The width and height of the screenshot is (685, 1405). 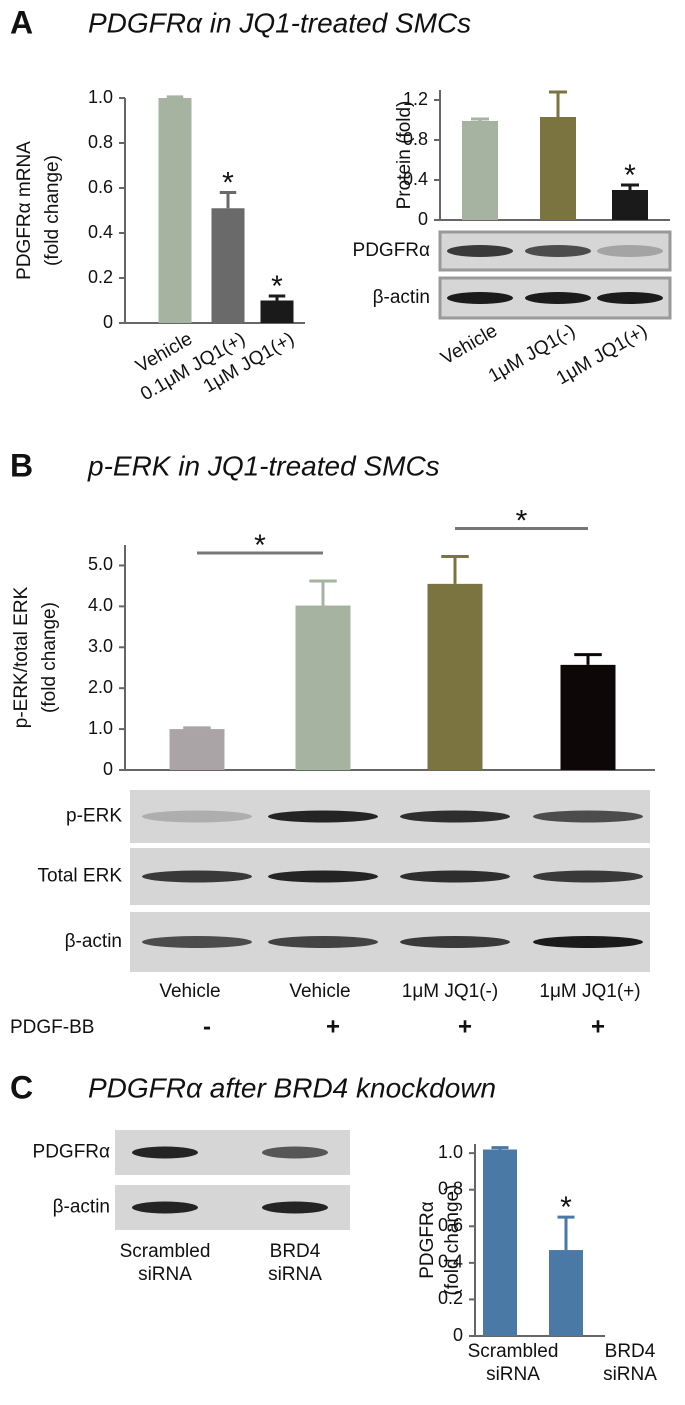 I want to click on lane-label: BRD4 siRNA, so click(x=295, y=1263).